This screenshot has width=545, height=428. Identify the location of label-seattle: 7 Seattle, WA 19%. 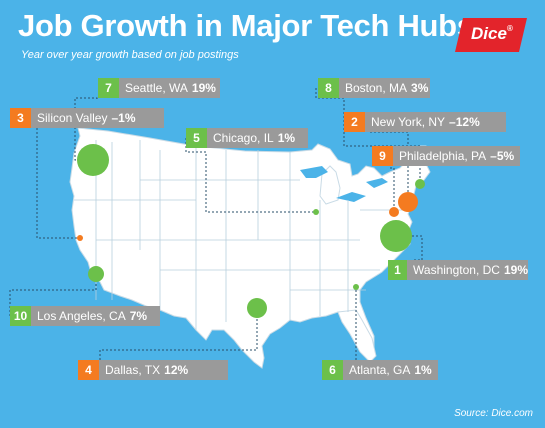
(159, 88).